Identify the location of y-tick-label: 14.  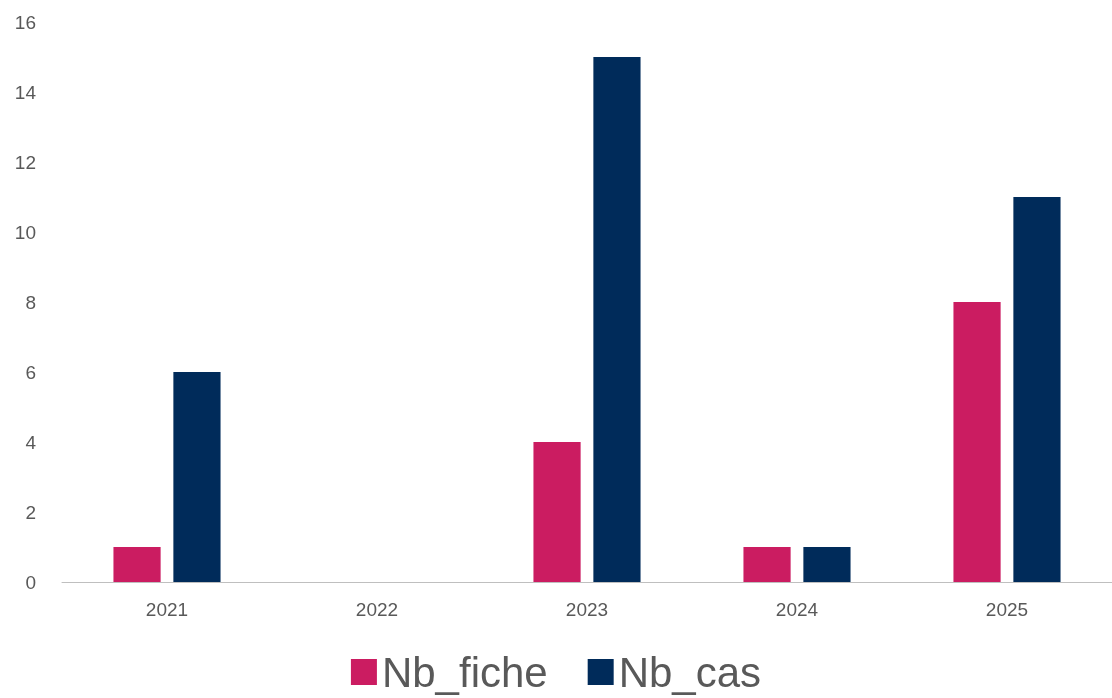
(25, 92).